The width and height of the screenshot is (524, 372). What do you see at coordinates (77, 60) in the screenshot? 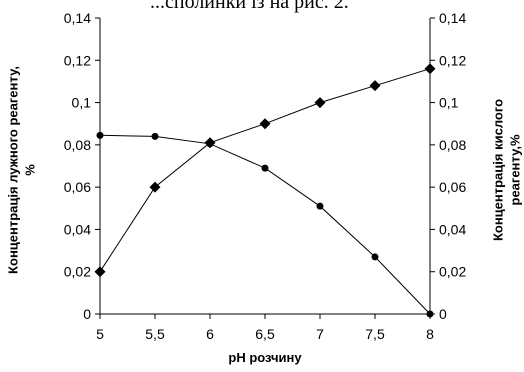
I see `y-tick-label-left: 0,12` at bounding box center [77, 60].